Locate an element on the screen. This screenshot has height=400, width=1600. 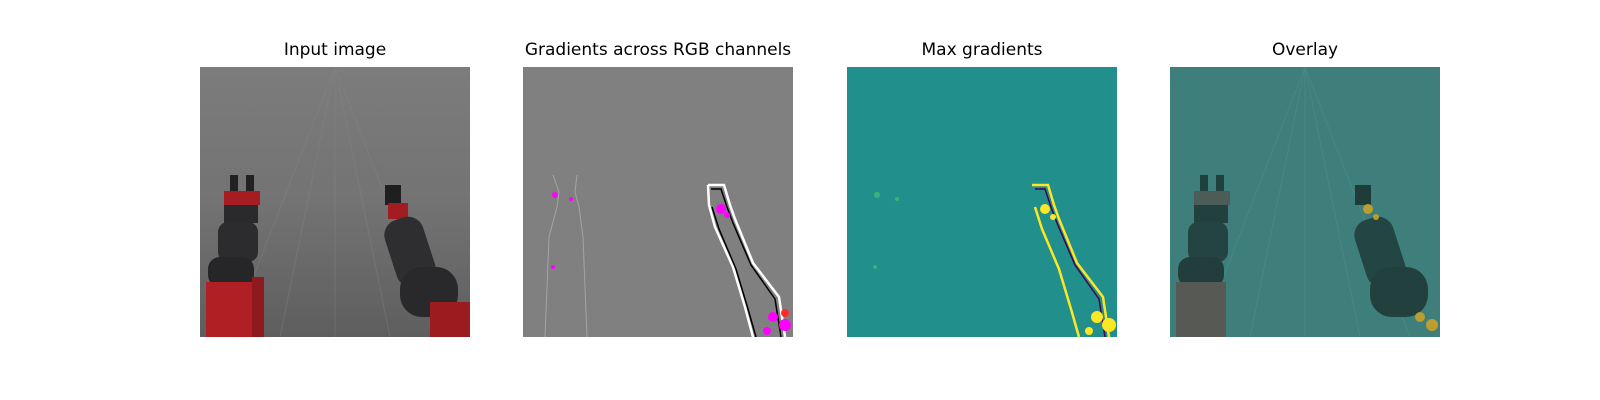
max-gradients-graphic is located at coordinates (982, 202).